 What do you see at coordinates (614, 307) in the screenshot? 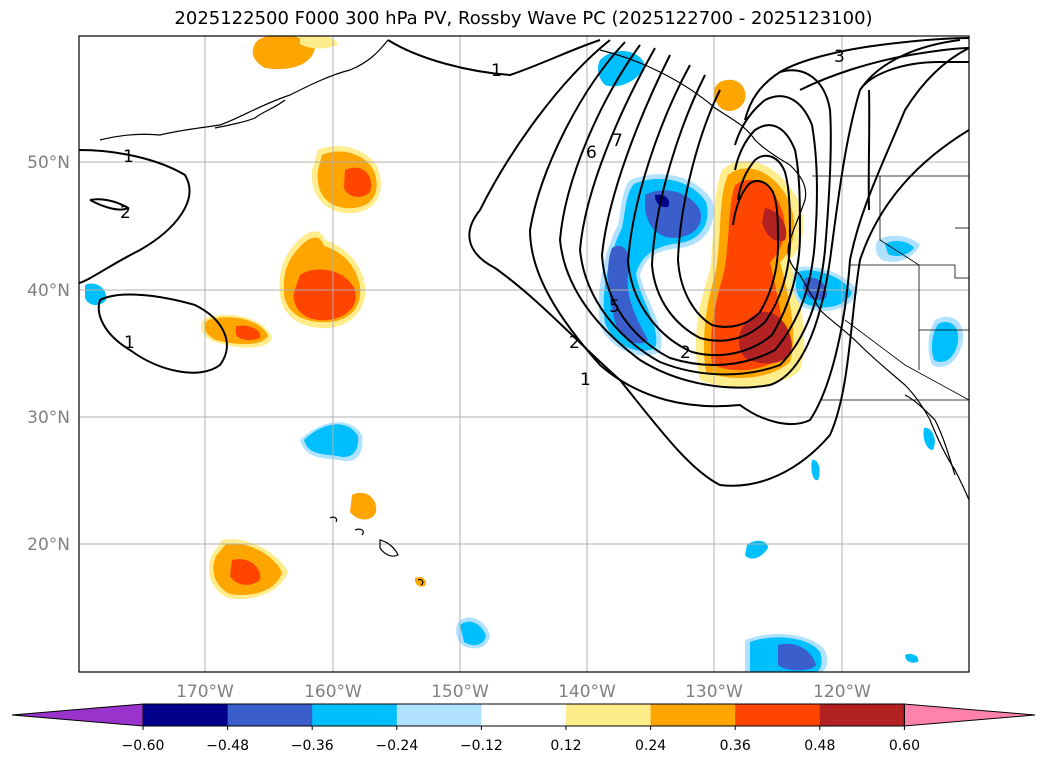
I see `contour-label: 5` at bounding box center [614, 307].